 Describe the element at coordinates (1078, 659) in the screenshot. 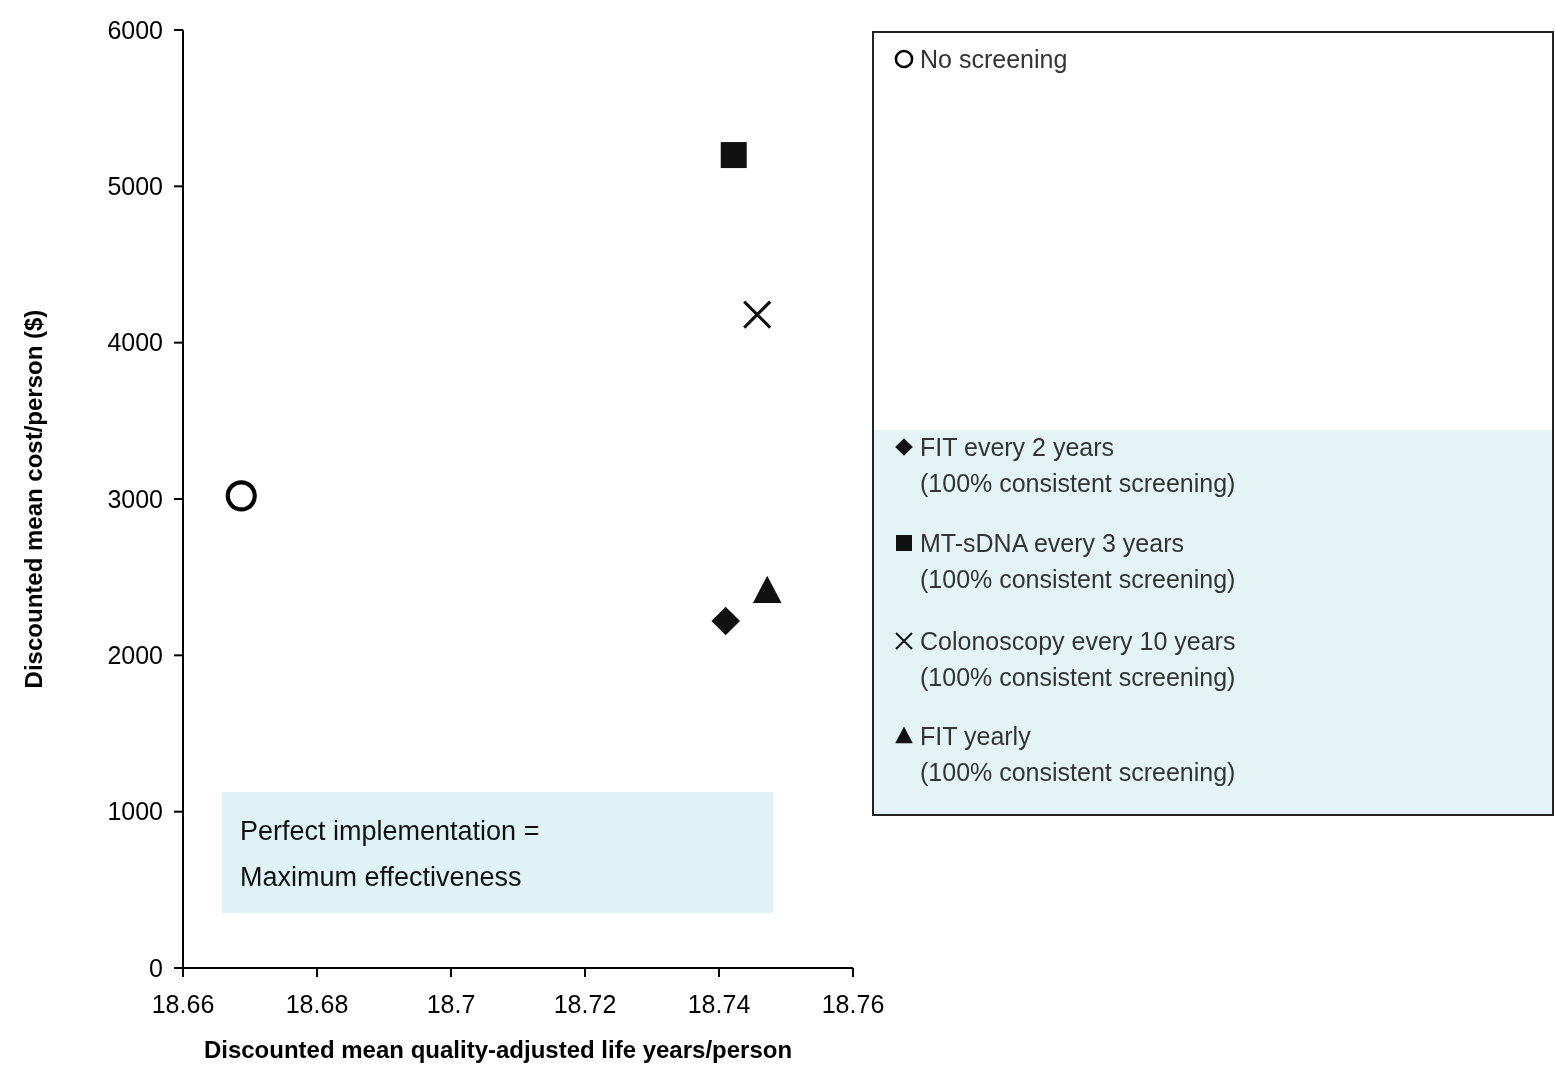

I see `legend-label: Colonoscopy every 10 years (100% consistent screening)` at that location.